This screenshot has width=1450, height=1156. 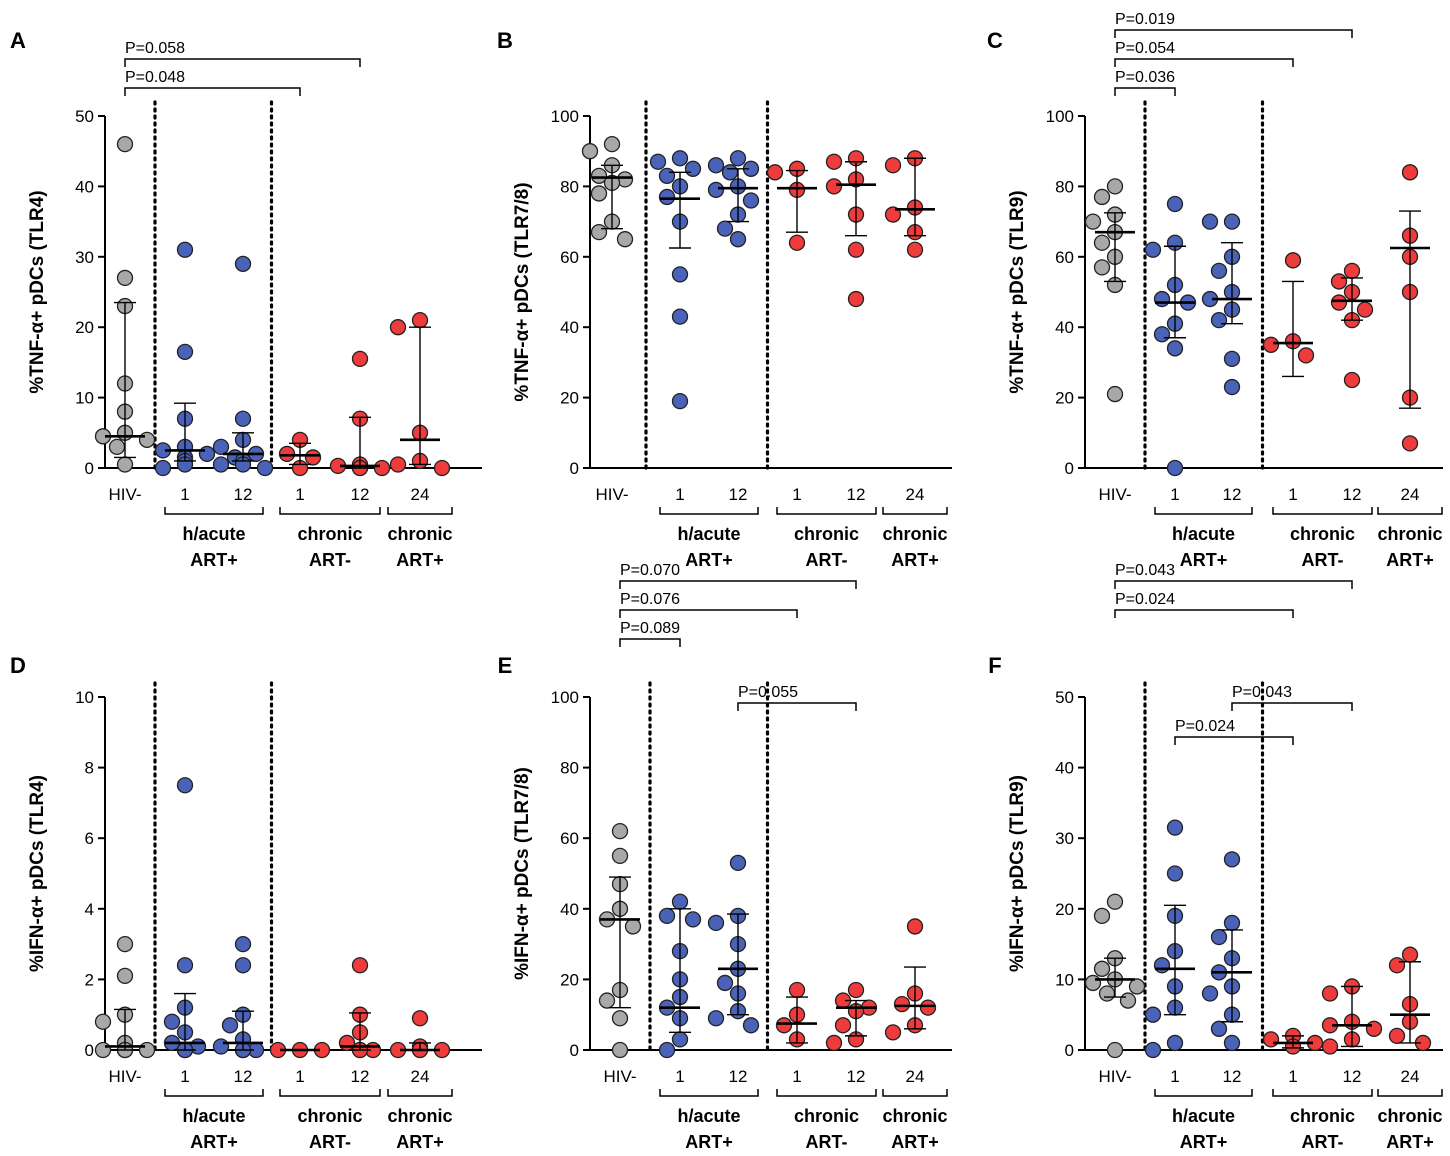 What do you see at coordinates (84, 257) in the screenshot?
I see `y-tick-label: 30` at bounding box center [84, 257].